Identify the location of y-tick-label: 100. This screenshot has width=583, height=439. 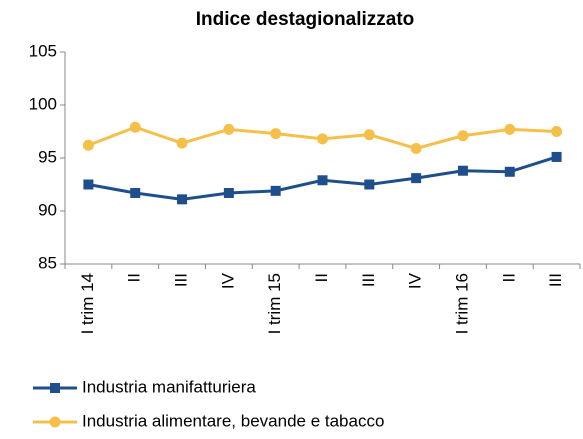
(43, 103).